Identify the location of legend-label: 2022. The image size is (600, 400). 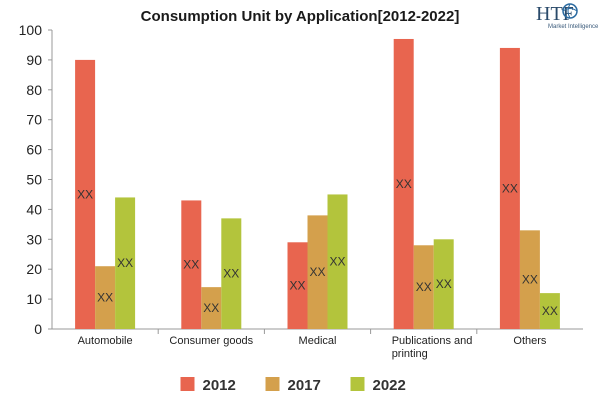
(389, 385).